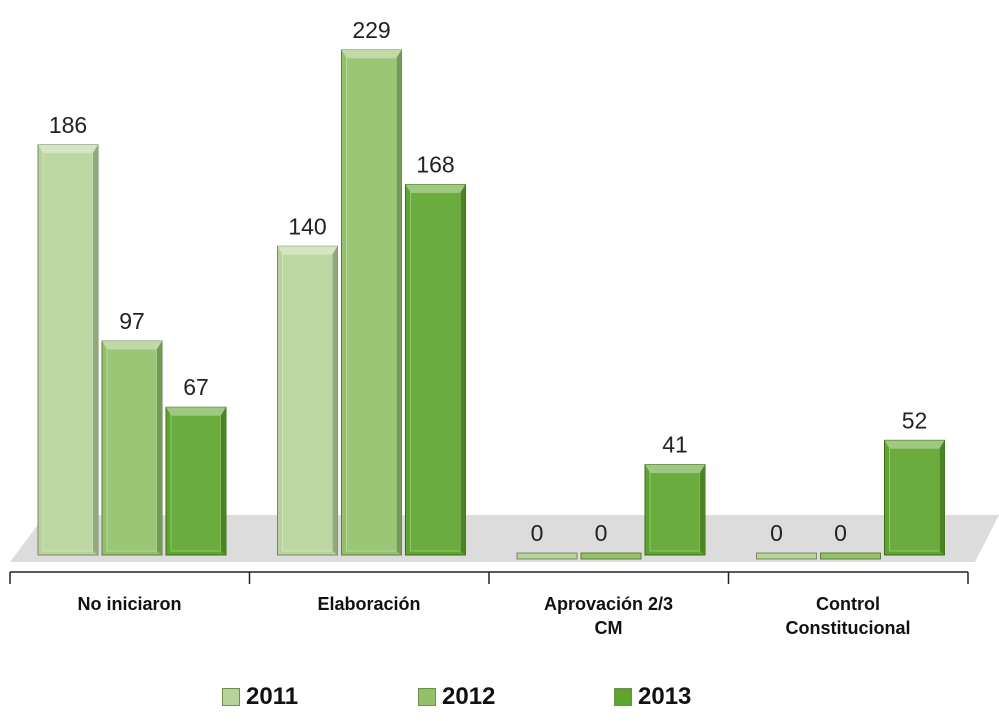 The image size is (999, 721). I want to click on value-label: 168, so click(435, 165).